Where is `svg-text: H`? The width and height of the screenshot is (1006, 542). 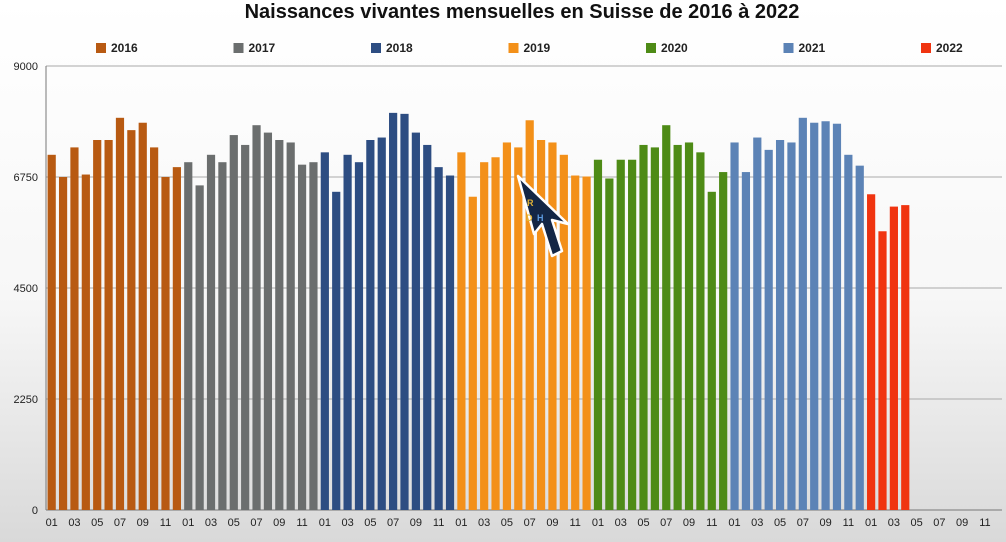 svg-text: H is located at coordinates (540, 218).